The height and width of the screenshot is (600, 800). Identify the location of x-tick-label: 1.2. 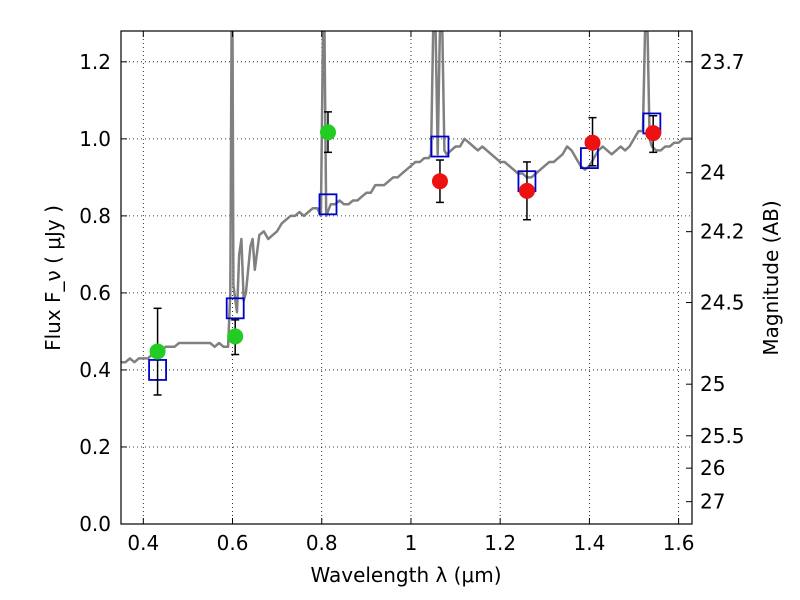
(500, 543).